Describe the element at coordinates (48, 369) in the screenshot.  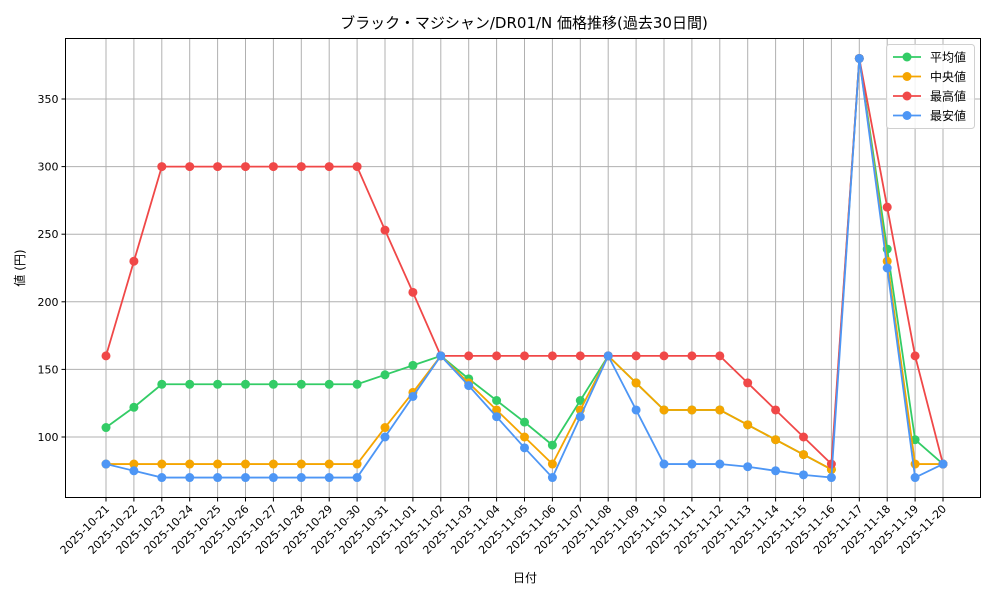
I see `y-tick-label: 150` at that location.